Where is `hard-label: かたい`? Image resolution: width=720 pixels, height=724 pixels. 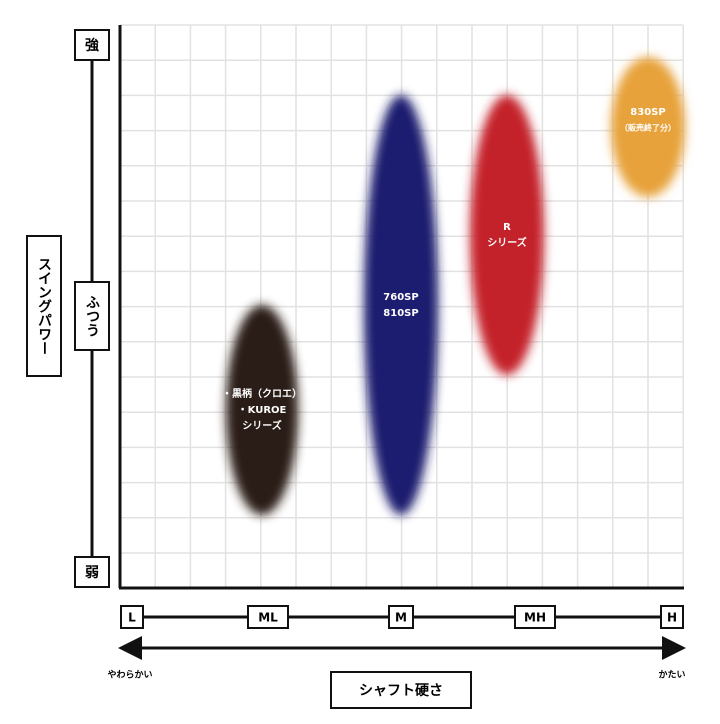
hard-label: かたい is located at coordinates (671, 675).